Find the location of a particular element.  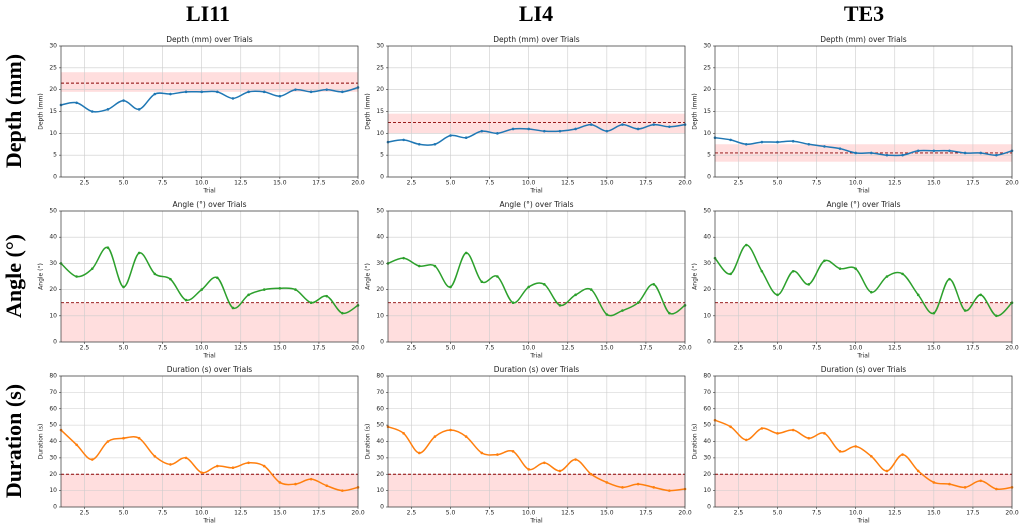

column-header: LI11 is located at coordinates (208, 13).